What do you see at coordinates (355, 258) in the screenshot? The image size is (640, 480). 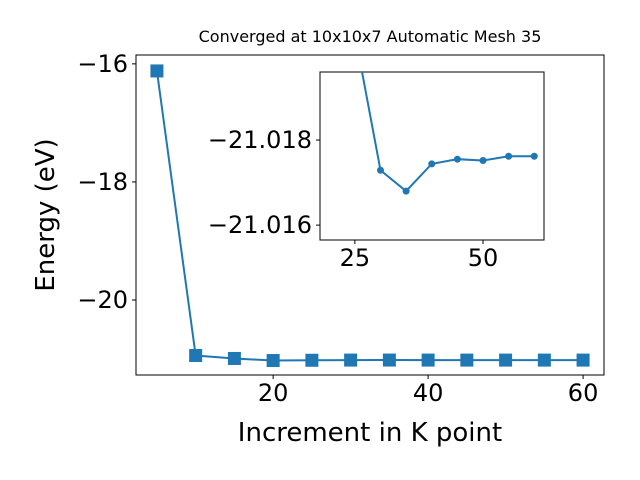 I see `x-tick-label: 25` at bounding box center [355, 258].